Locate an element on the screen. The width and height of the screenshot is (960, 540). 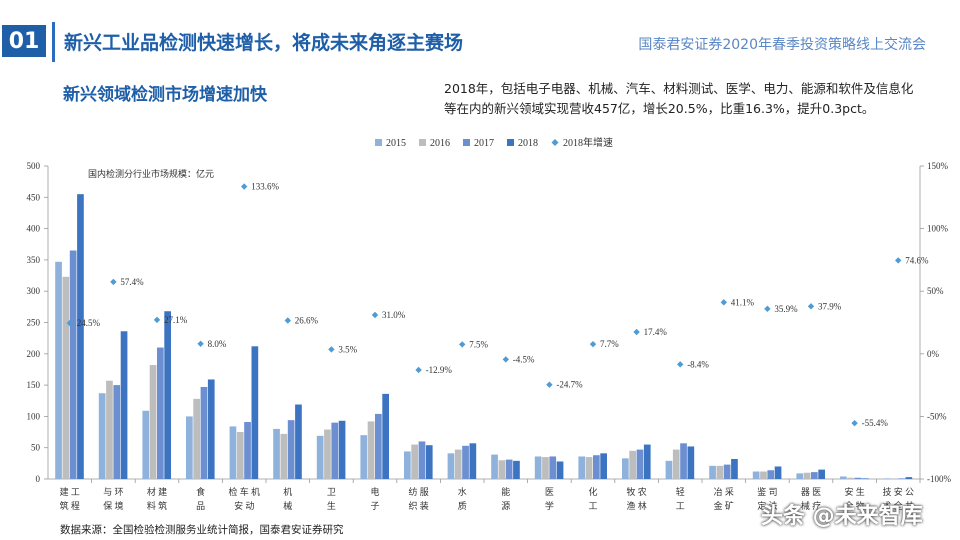
x-tick-label: 检 车 机 is located at coordinates (244, 491).